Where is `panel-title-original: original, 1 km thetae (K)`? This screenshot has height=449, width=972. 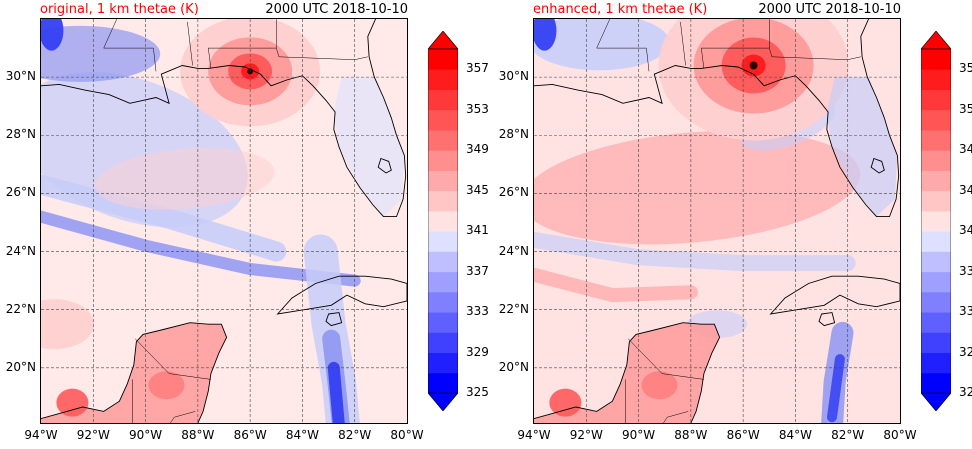
panel-title-original: original, 1 km thetae (K) is located at coordinates (119, 9).